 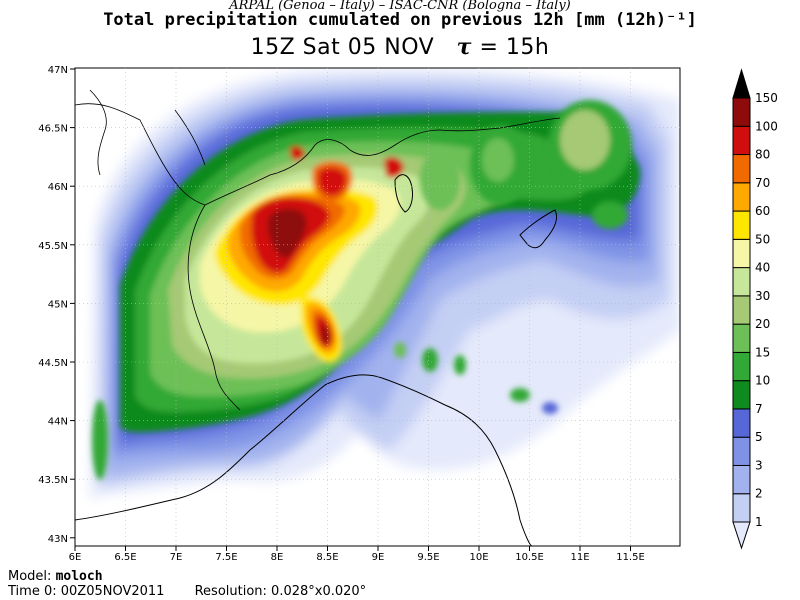 What do you see at coordinates (759, 409) in the screenshot?
I see `legend-level-label: 7` at bounding box center [759, 409].